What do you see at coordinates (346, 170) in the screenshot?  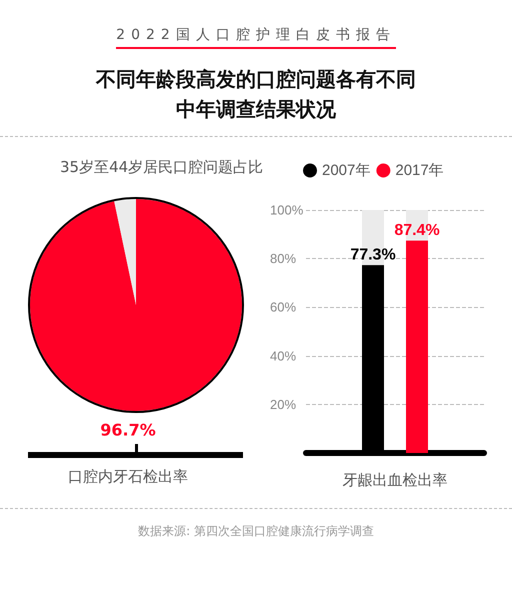 I see `legend-label: 2007年` at bounding box center [346, 170].